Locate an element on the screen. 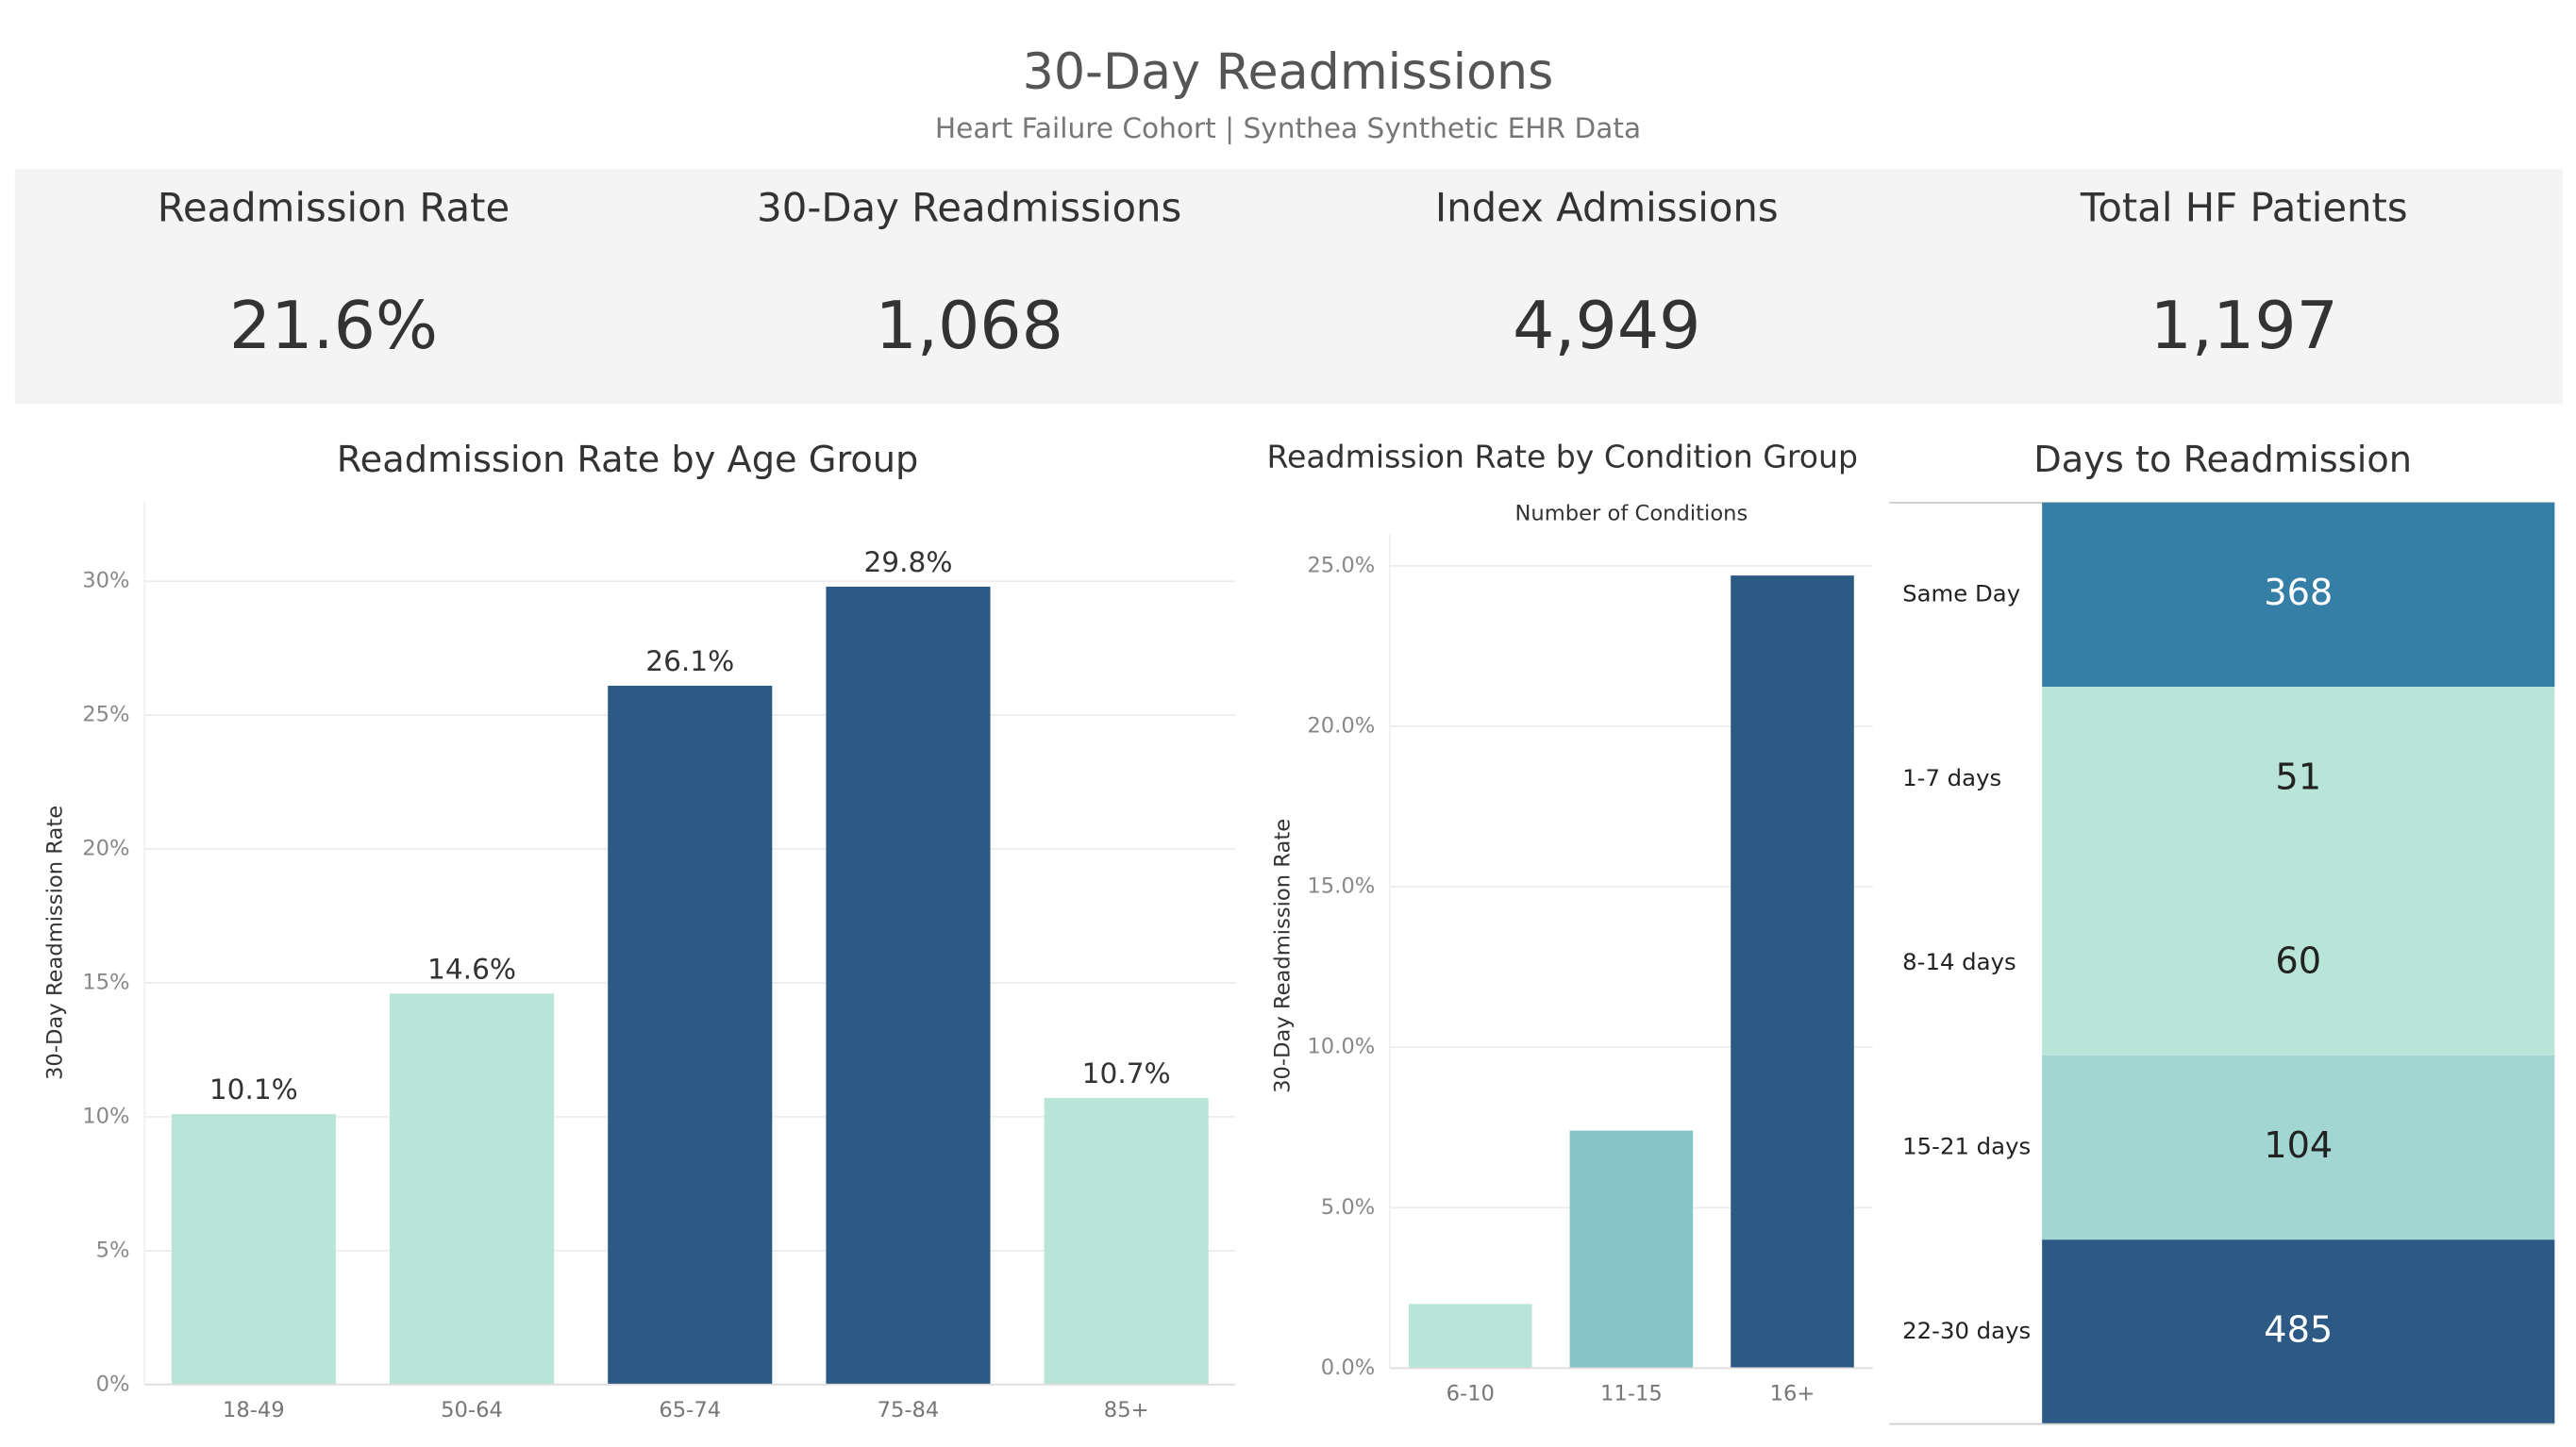 This screenshot has width=2576, height=1447. x-tick-label: 11-15 is located at coordinates (1631, 1394).